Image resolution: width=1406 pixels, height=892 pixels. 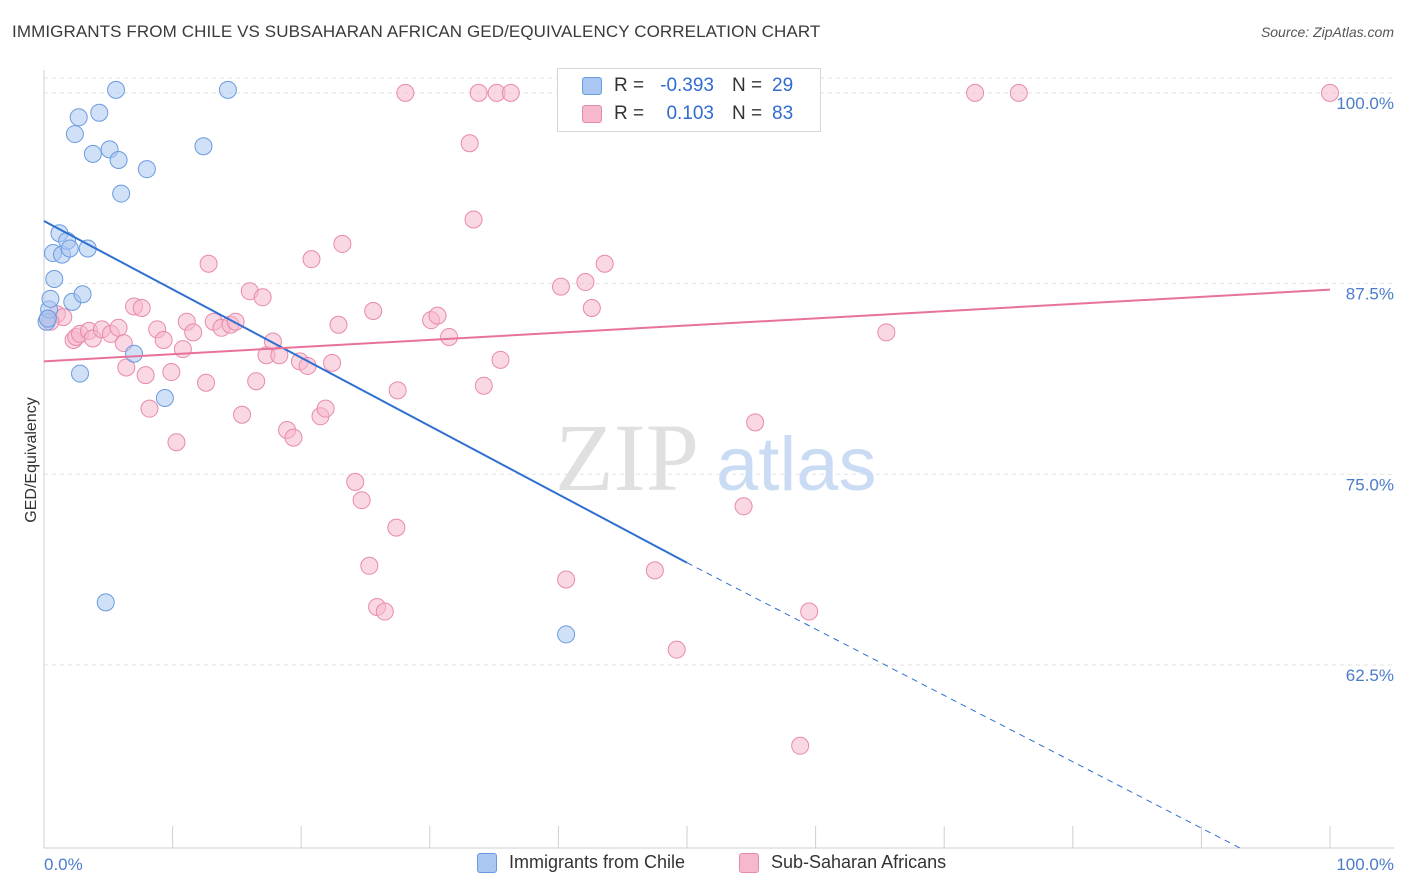 What do you see at coordinates (689, 100) in the screenshot?
I see `correlation-legend: R = -0.393 N = 29 R = 0.103 N = 83` at bounding box center [689, 100].